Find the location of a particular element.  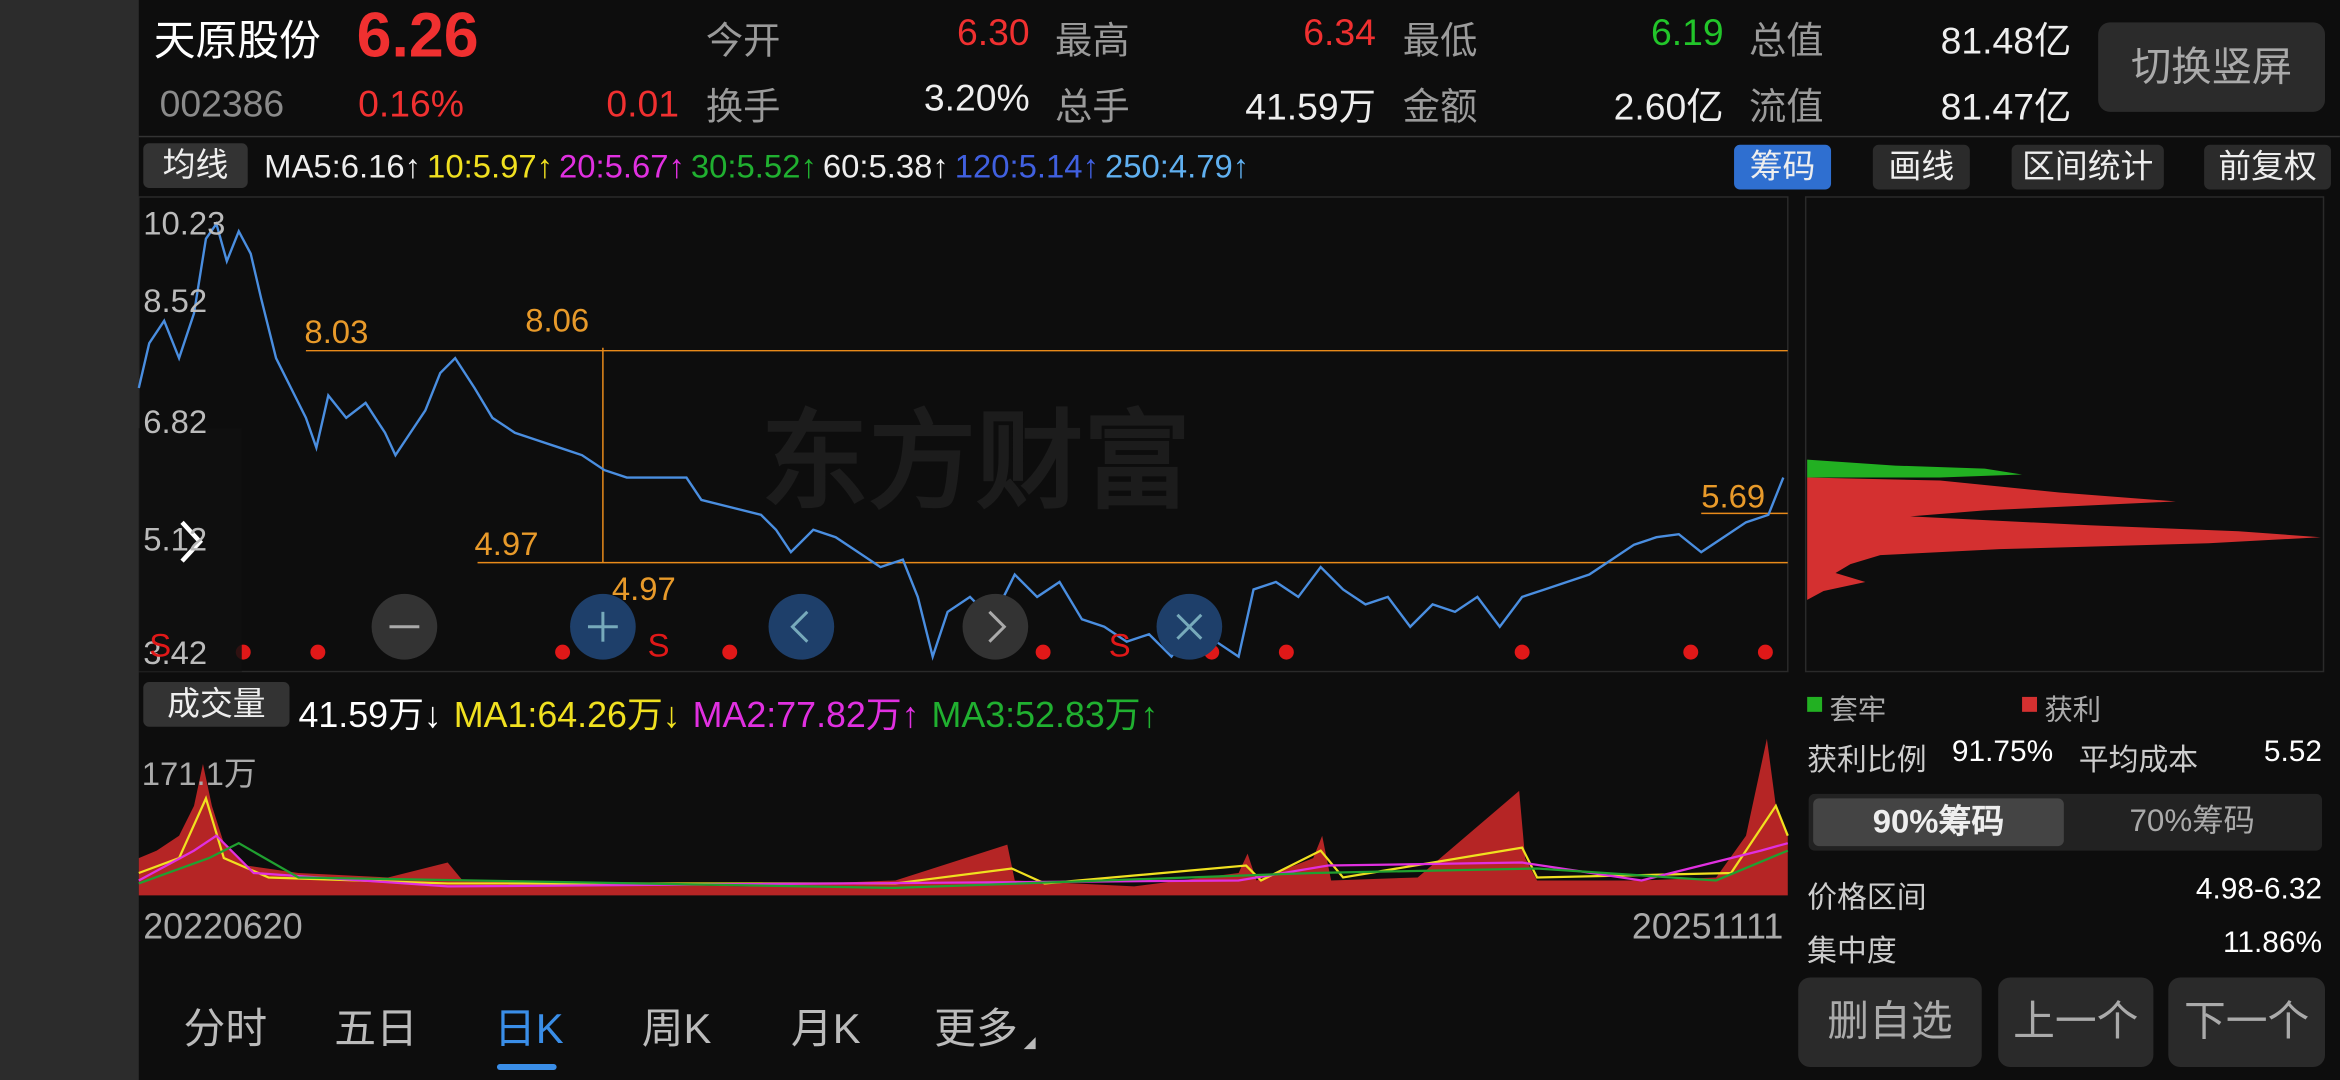

tab: 日K is located at coordinates (528, 1029).